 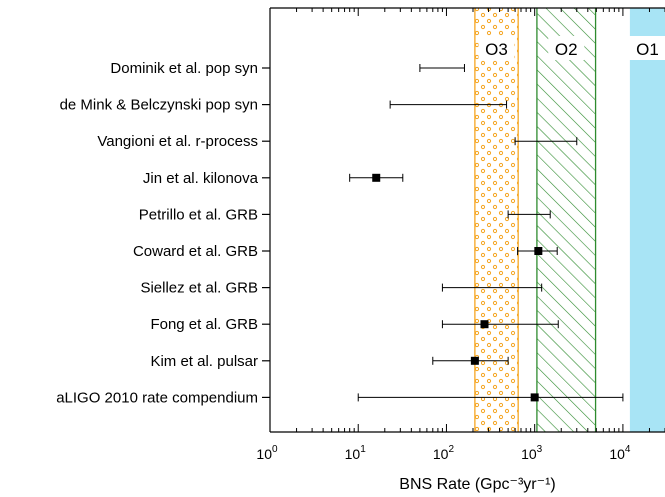 What do you see at coordinates (195, 251) in the screenshot?
I see `category-label: Coward et al. GRB` at bounding box center [195, 251].